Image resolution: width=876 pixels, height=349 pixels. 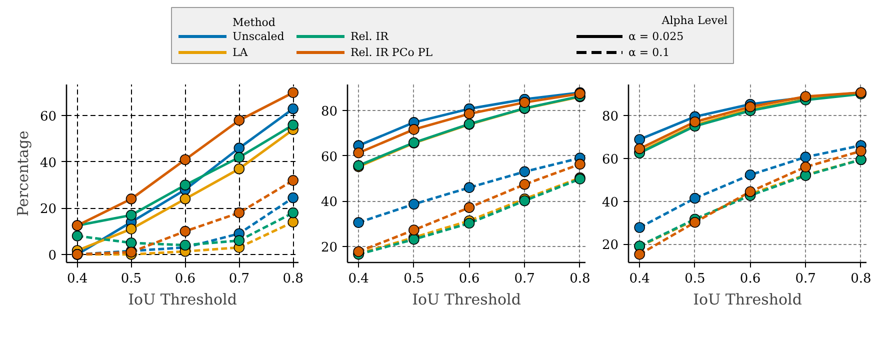 I want to click on legend-title: Method, so click(x=254, y=22).